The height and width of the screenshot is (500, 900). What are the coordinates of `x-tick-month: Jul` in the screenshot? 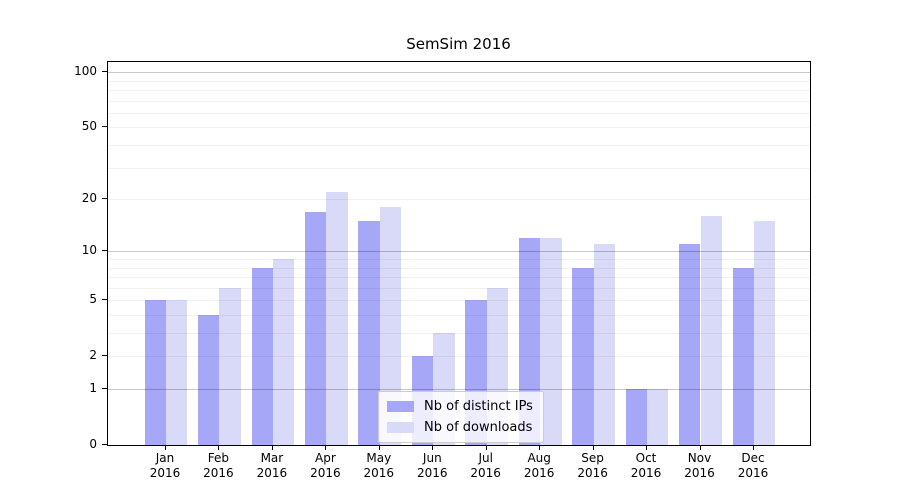 It's located at (485, 458).